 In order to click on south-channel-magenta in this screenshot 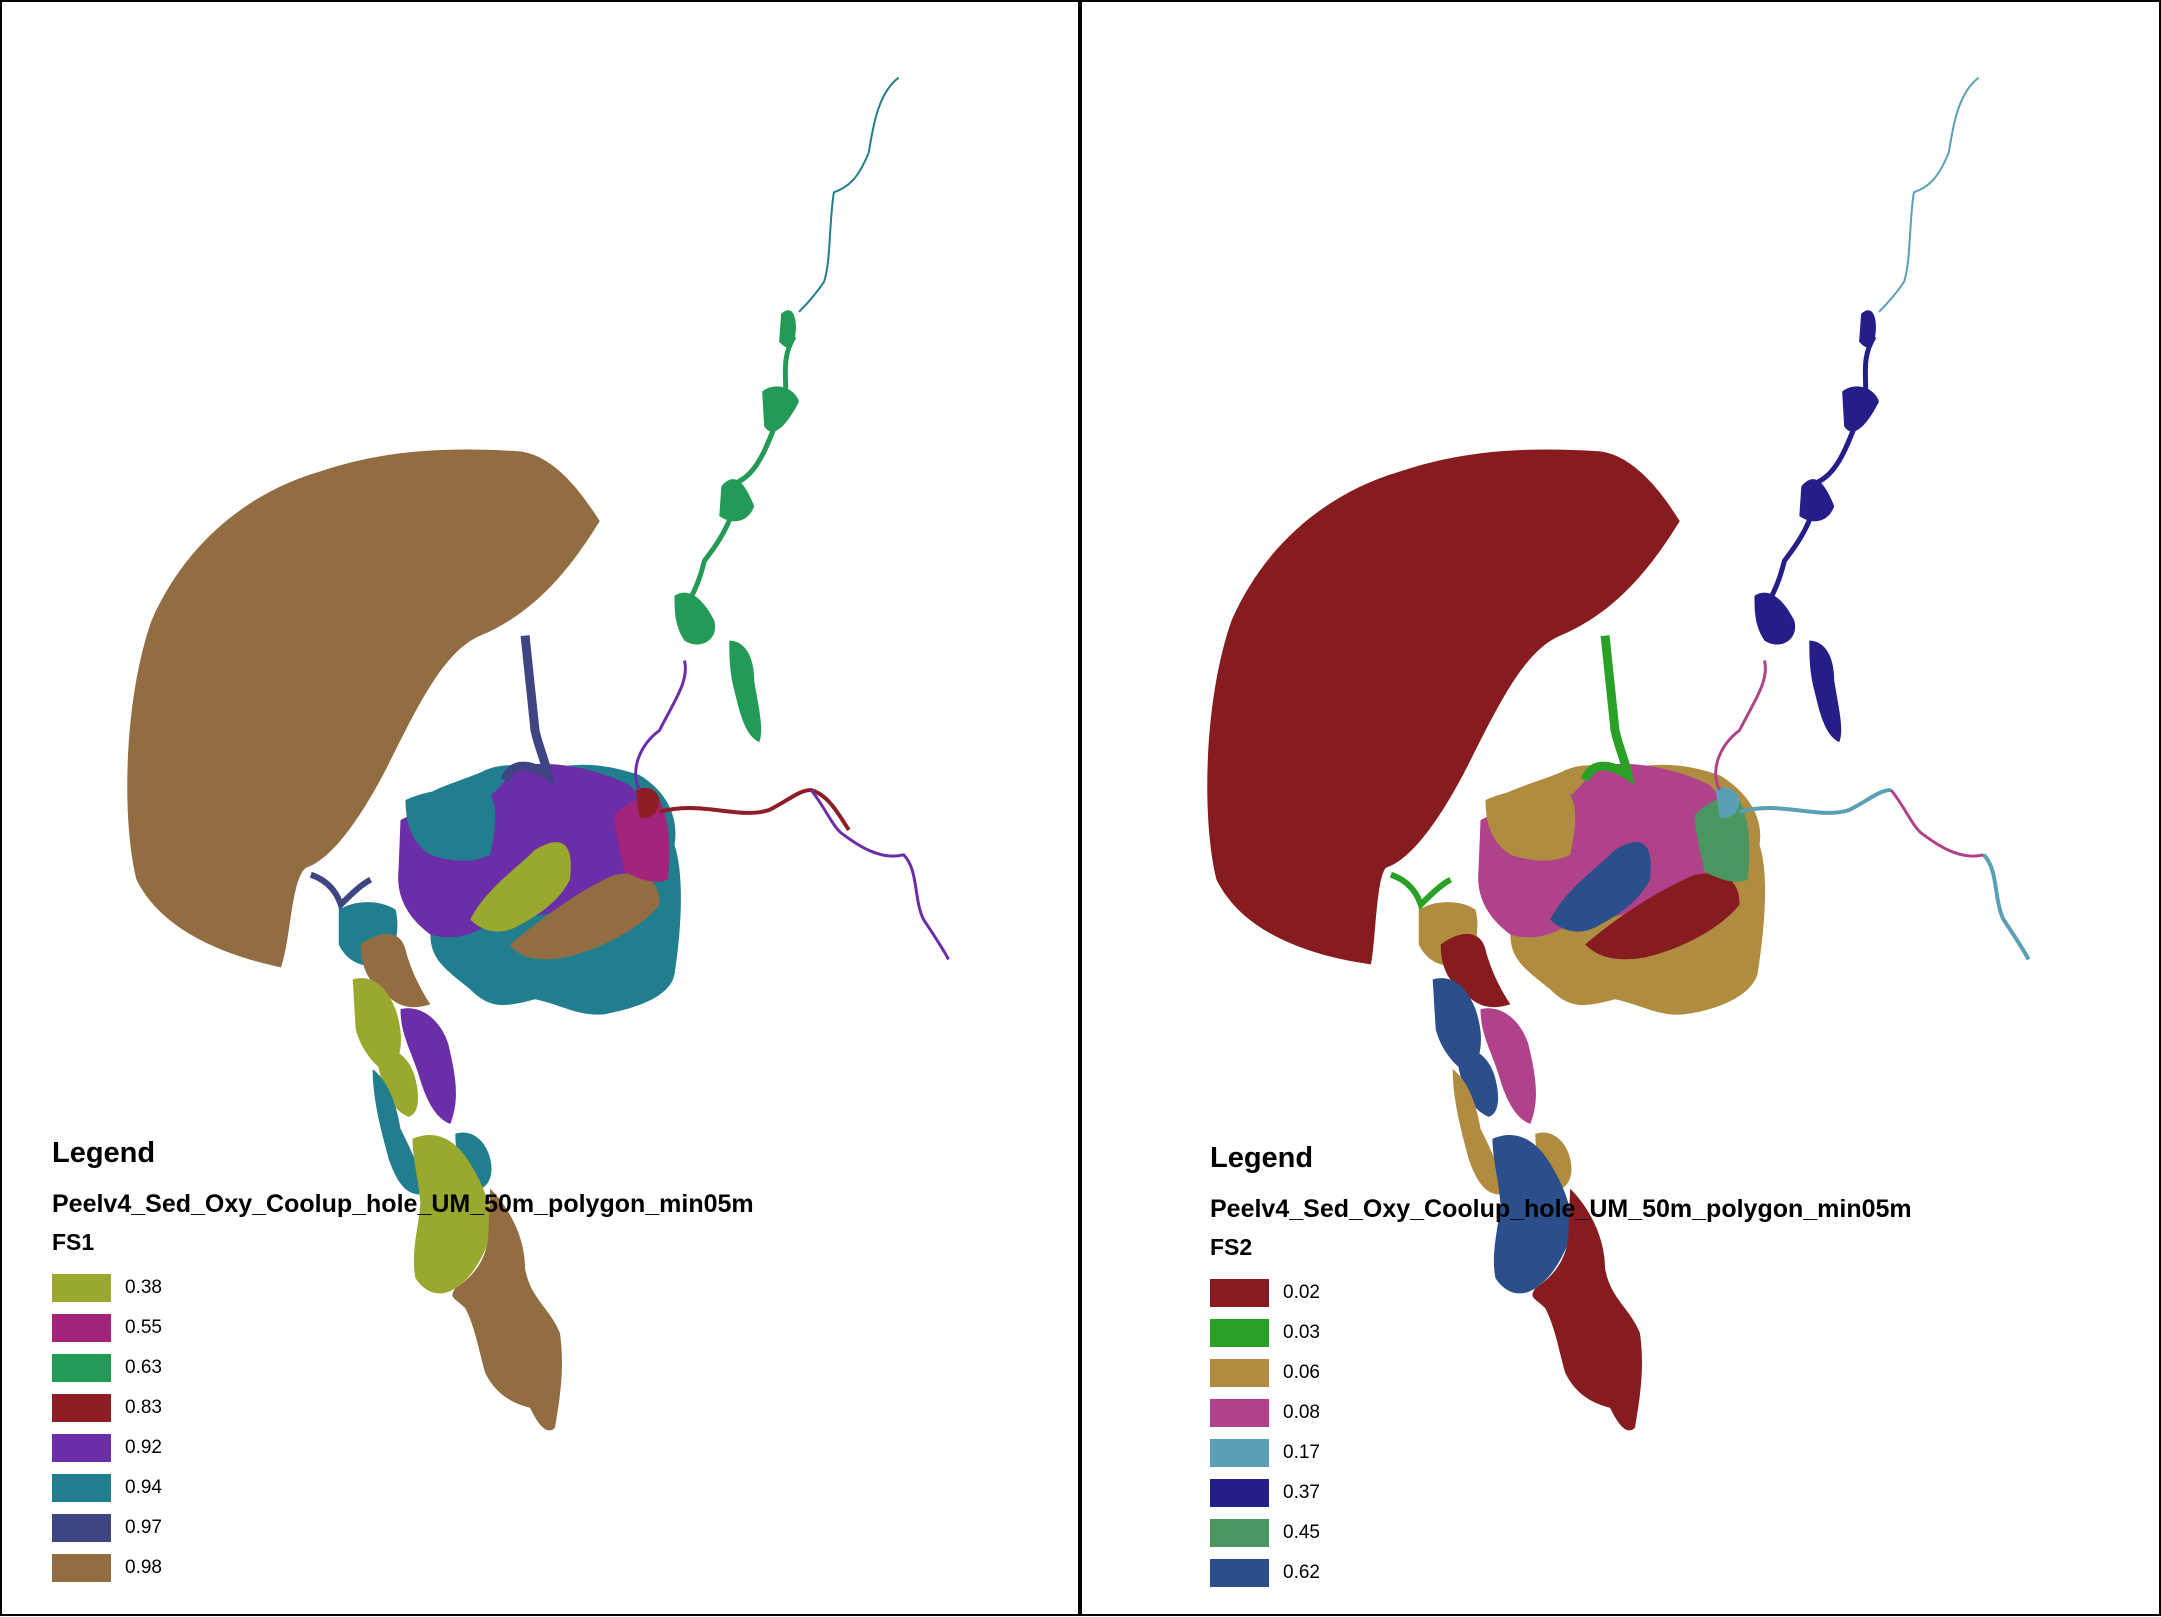, I will do `click(1508, 1066)`.